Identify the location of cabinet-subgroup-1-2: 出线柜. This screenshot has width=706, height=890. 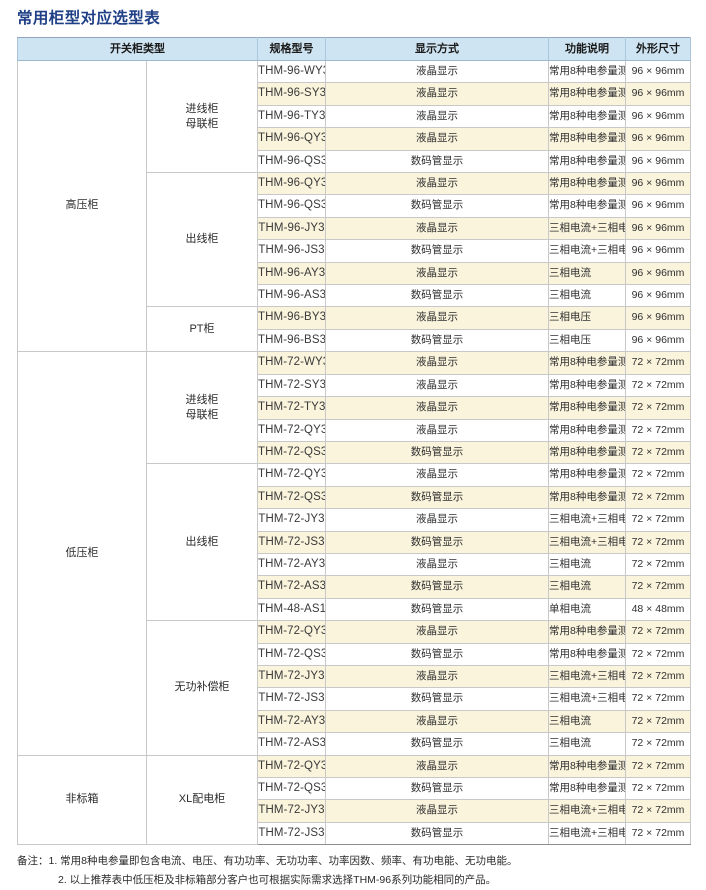
(202, 240).